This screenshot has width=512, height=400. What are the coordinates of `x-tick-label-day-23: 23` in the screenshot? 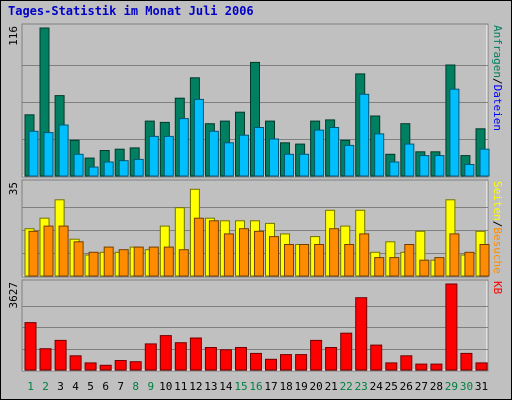 It's located at (361, 386).